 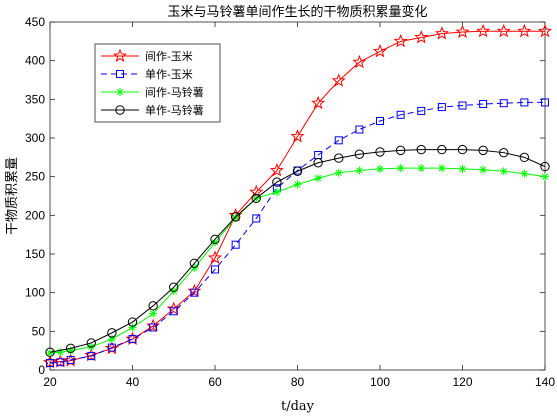 I want to click on x-tick-label: 100, so click(x=380, y=382).